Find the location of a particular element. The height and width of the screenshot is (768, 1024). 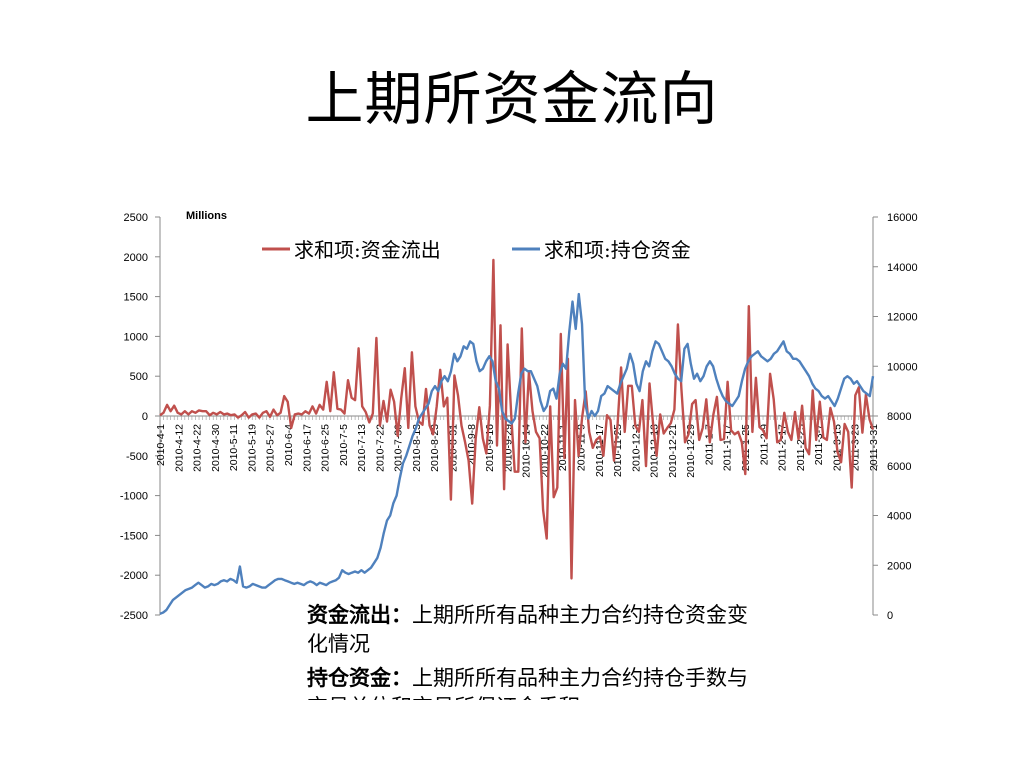

left-tick-label: -2000 is located at coordinates (134, 576).